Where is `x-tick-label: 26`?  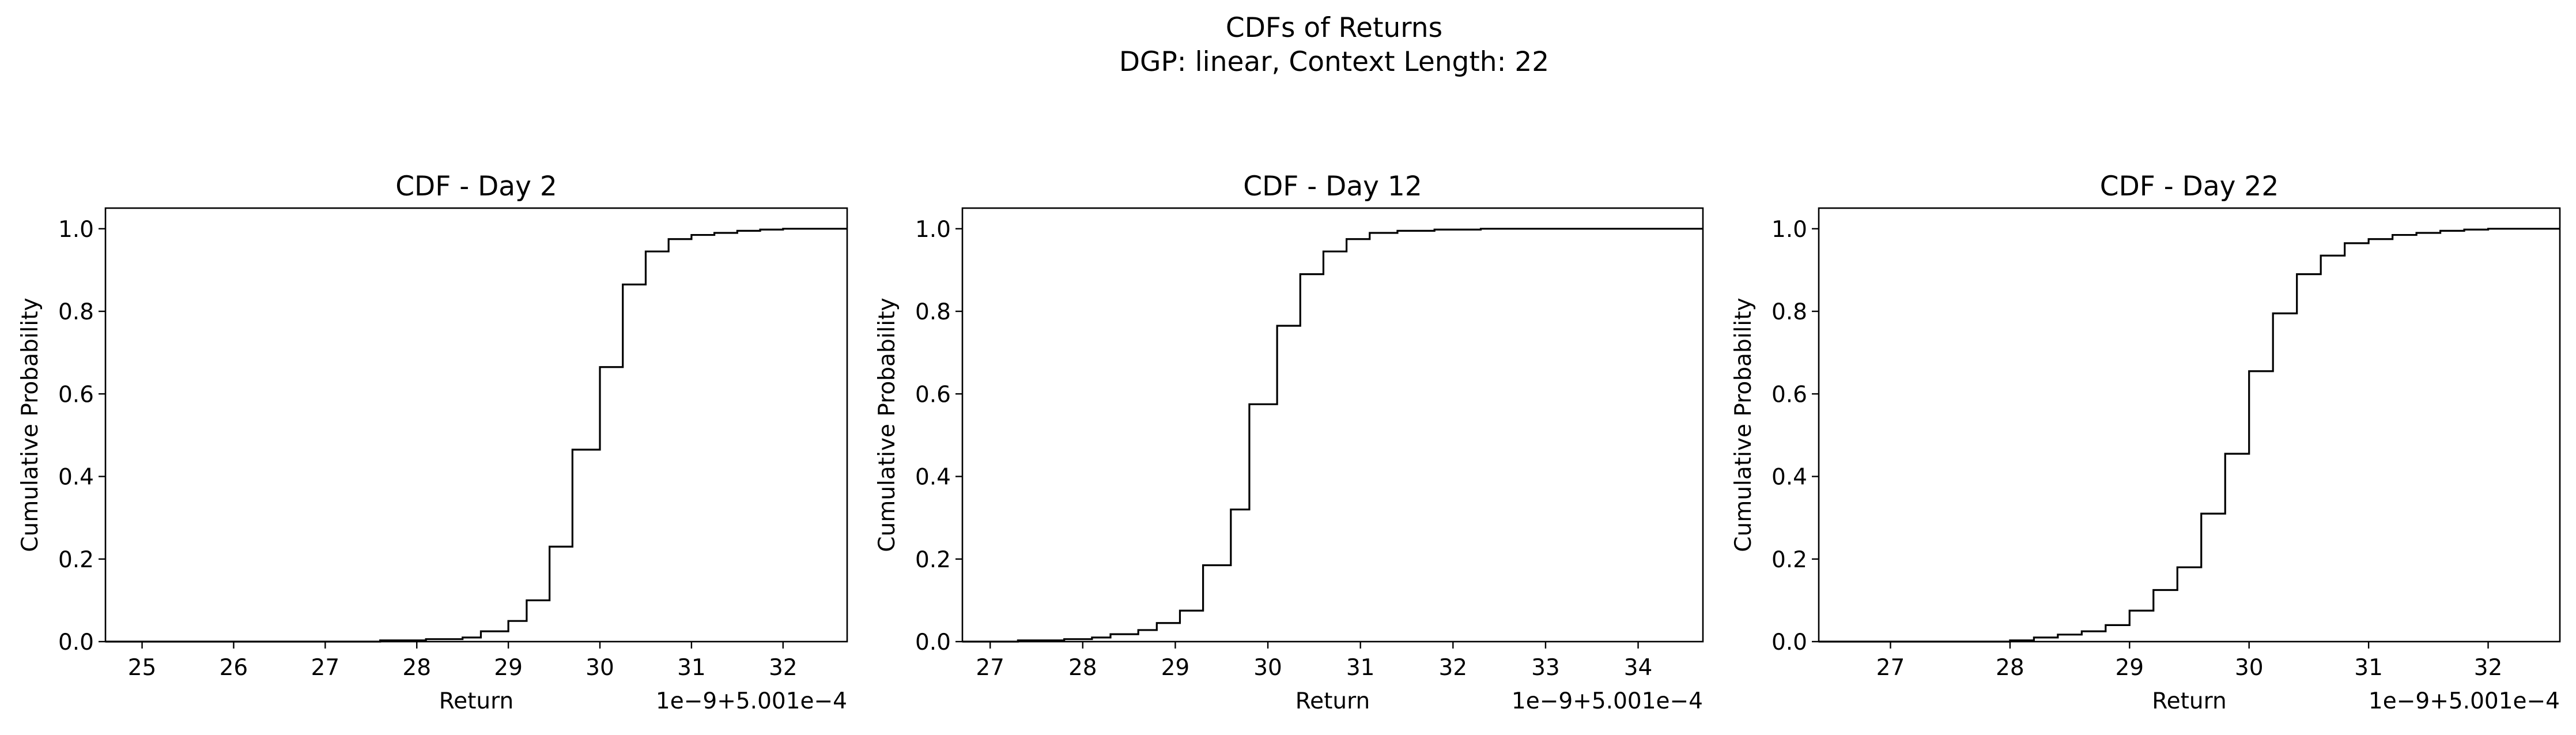
x-tick-label: 26 is located at coordinates (234, 668).